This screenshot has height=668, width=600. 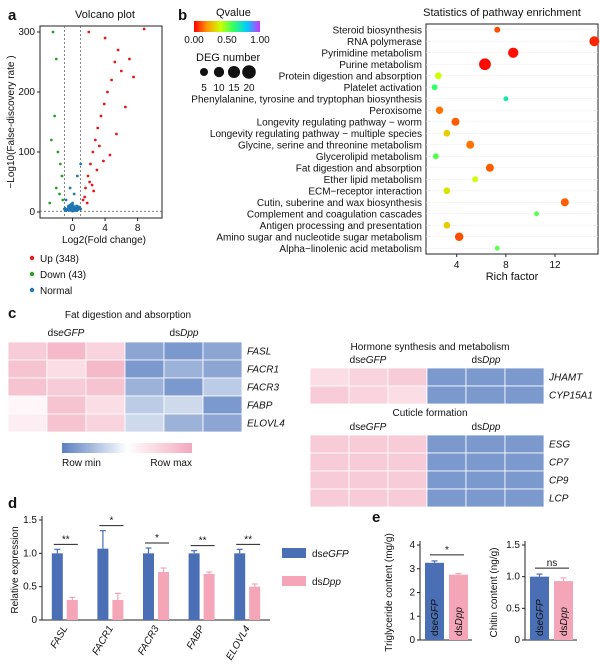 I want to click on heatmap-title: Hormone synthesis and metabolism, so click(x=430, y=347).